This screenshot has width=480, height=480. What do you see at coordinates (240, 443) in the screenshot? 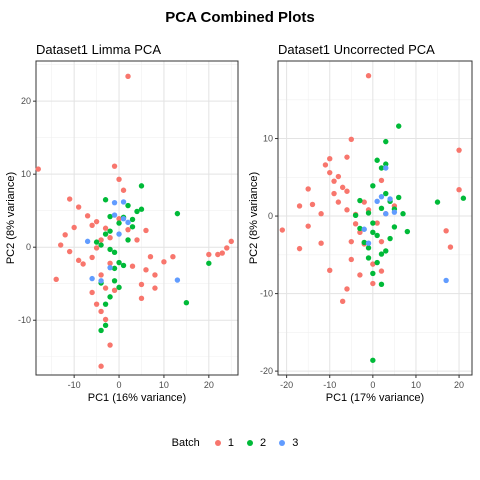
I see `legend: Batch 1 2 3` at bounding box center [240, 443].